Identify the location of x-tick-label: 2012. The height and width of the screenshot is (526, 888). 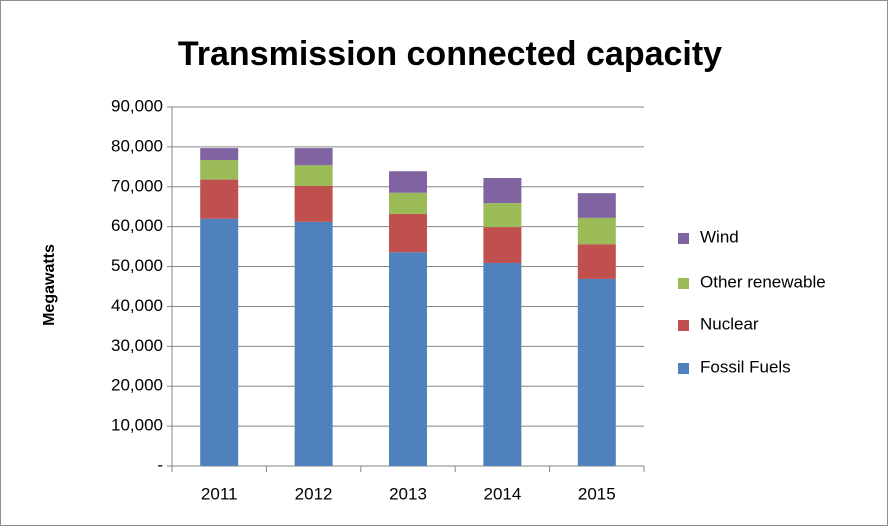
(314, 493).